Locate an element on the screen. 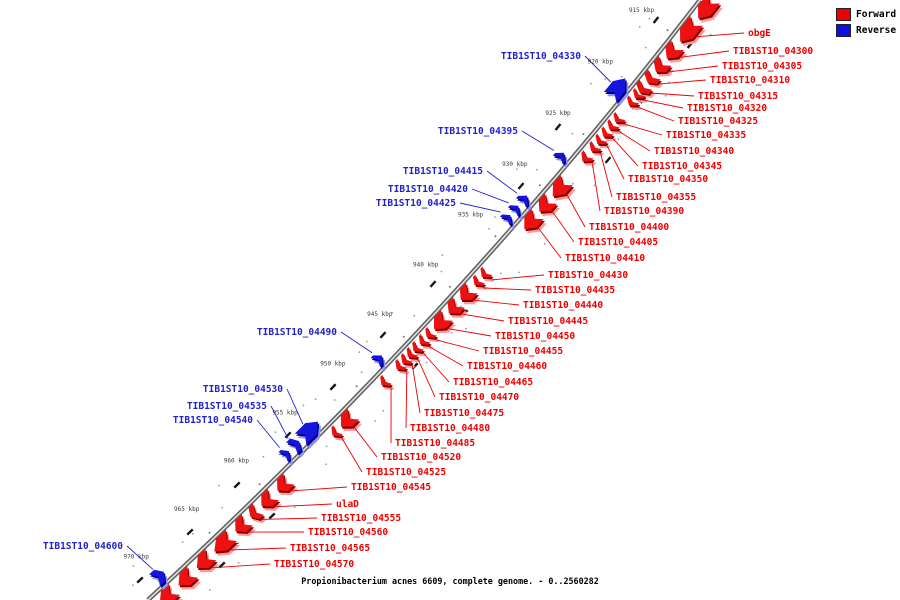 The image size is (900, 600). legend: Forward Reverse is located at coordinates (866, 24).